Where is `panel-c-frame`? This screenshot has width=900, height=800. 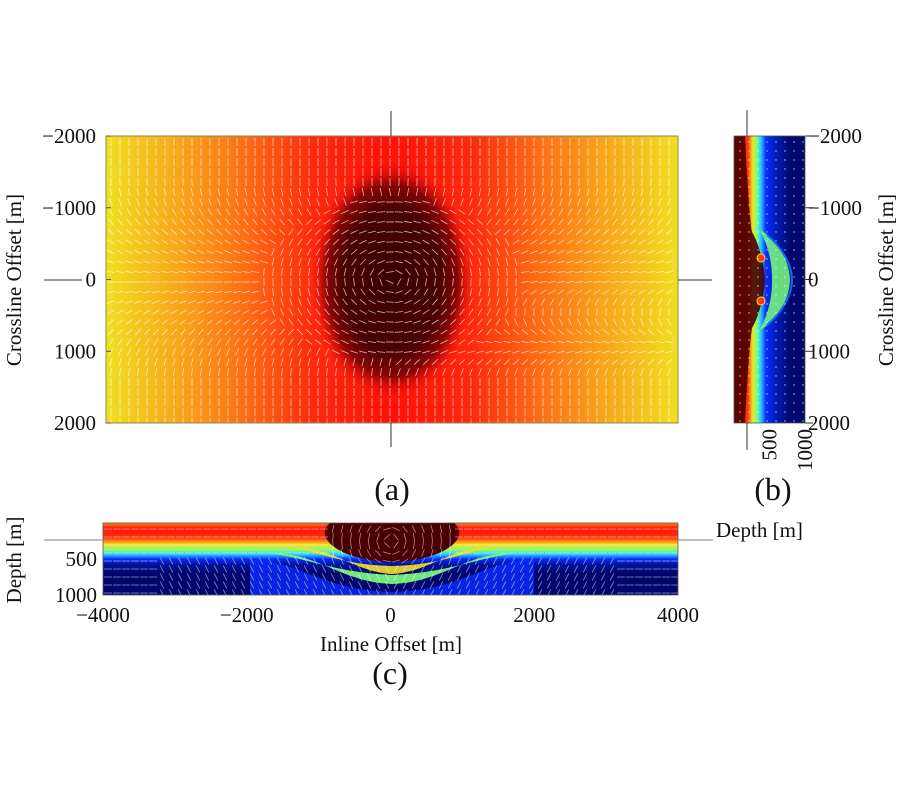 panel-c-frame is located at coordinates (390, 559).